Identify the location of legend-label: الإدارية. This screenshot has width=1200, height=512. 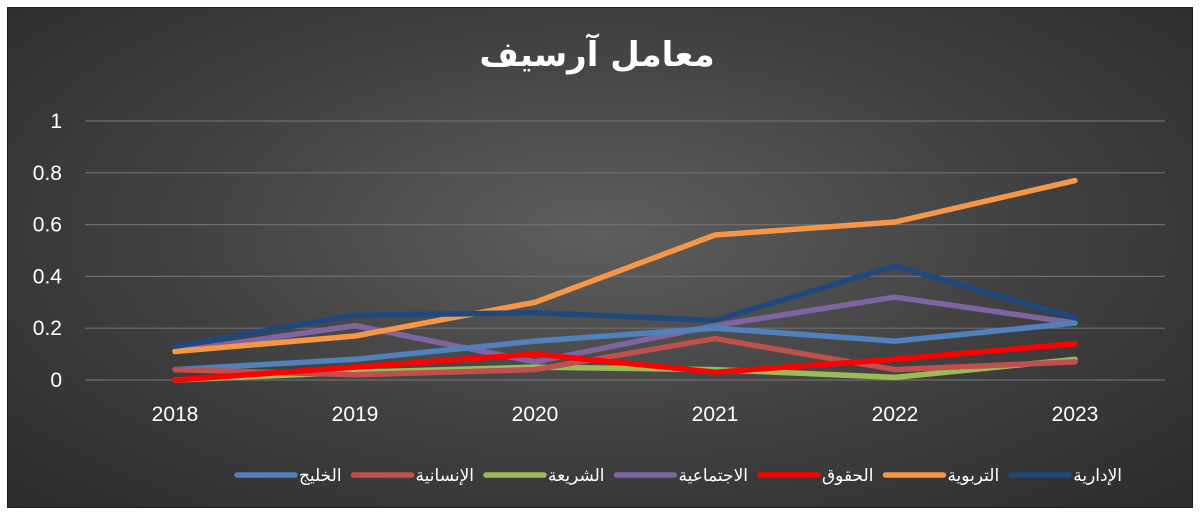
(1097, 476).